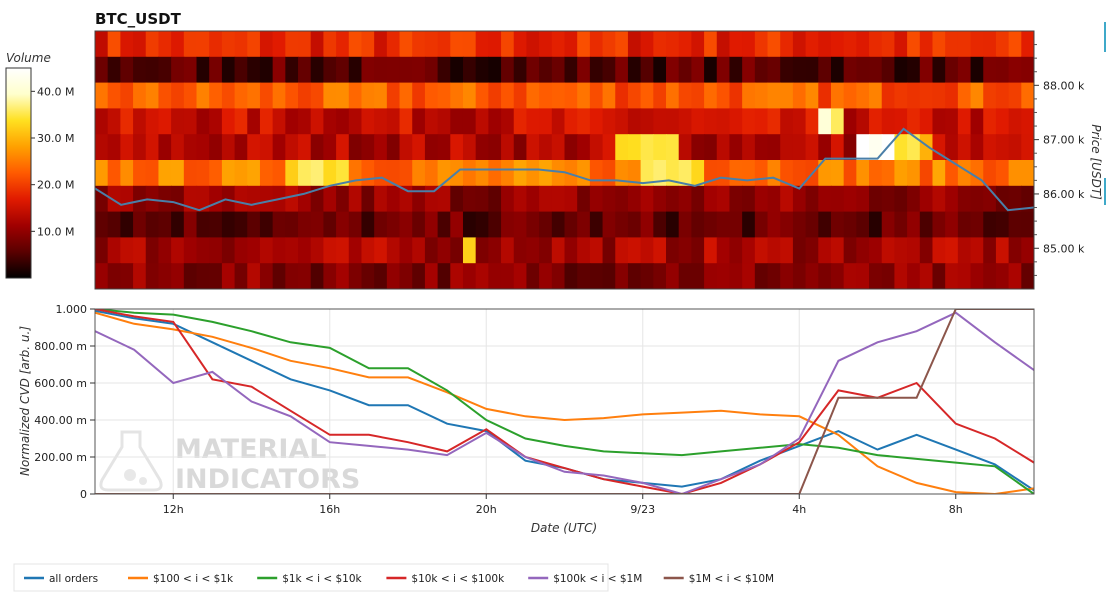 This screenshot has width=1107, height=595. I want to click on colorbar-label: Volume, so click(28, 58).